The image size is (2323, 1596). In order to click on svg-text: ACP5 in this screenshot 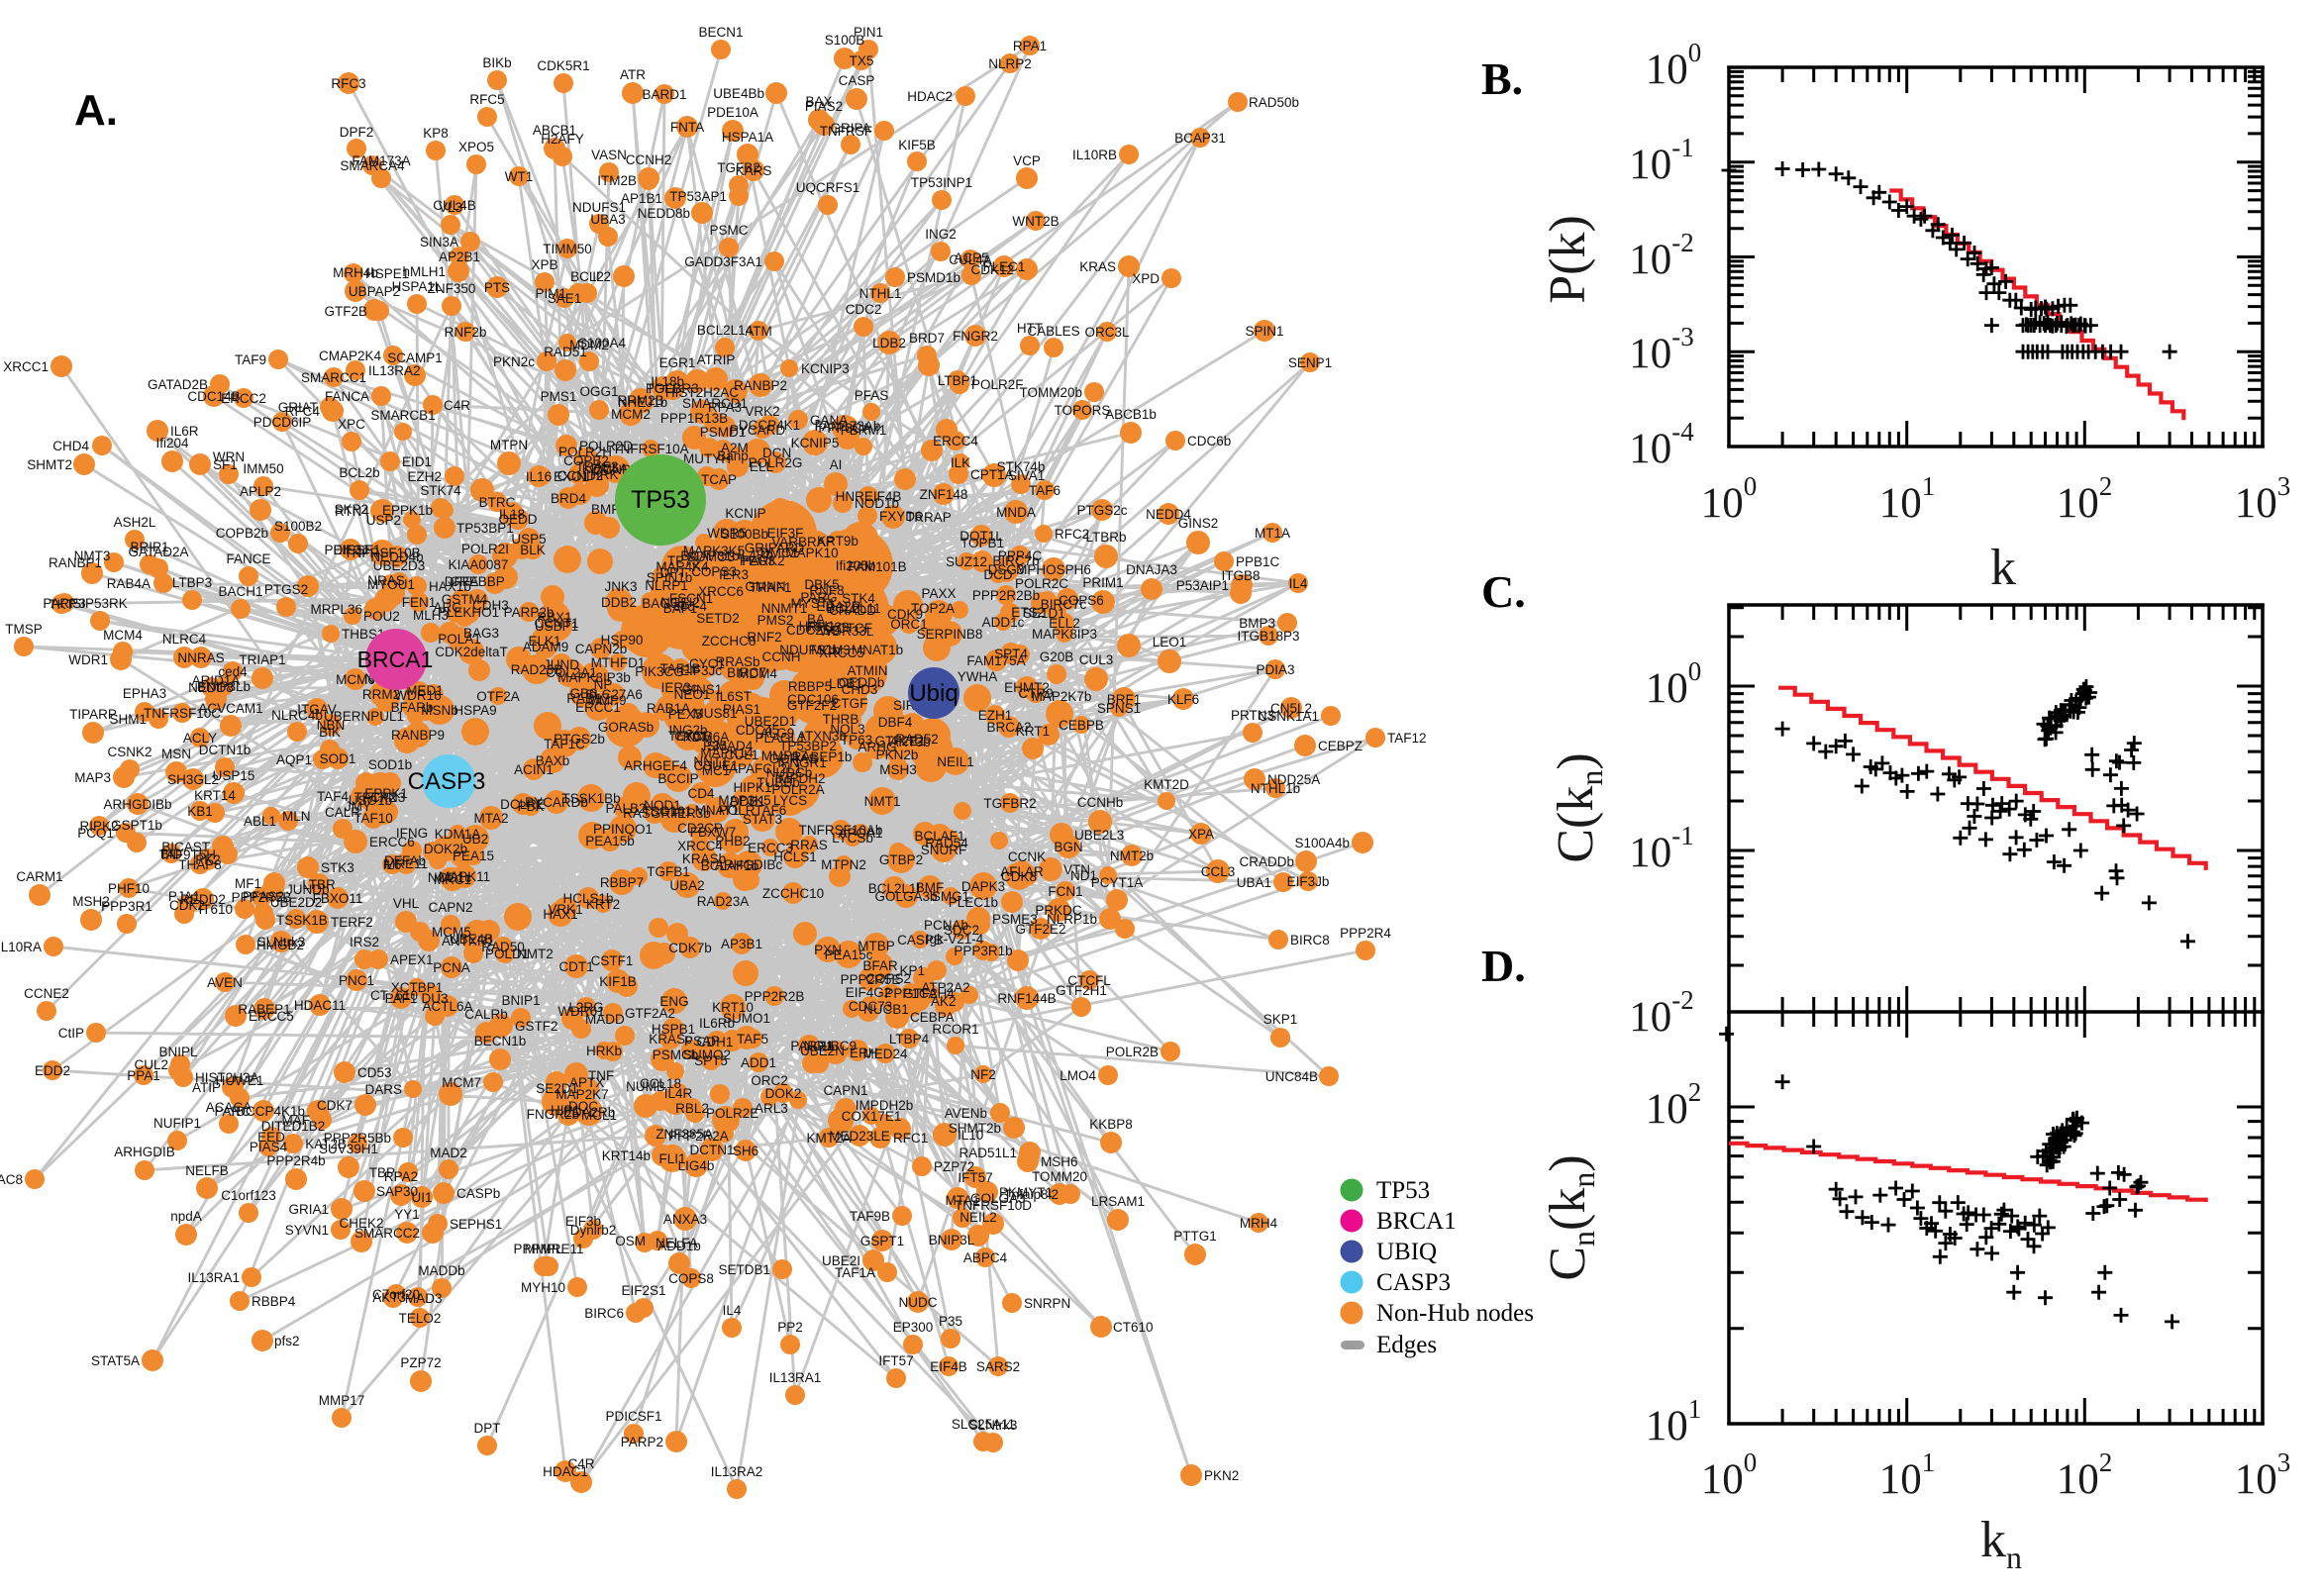, I will do `click(971, 257)`.